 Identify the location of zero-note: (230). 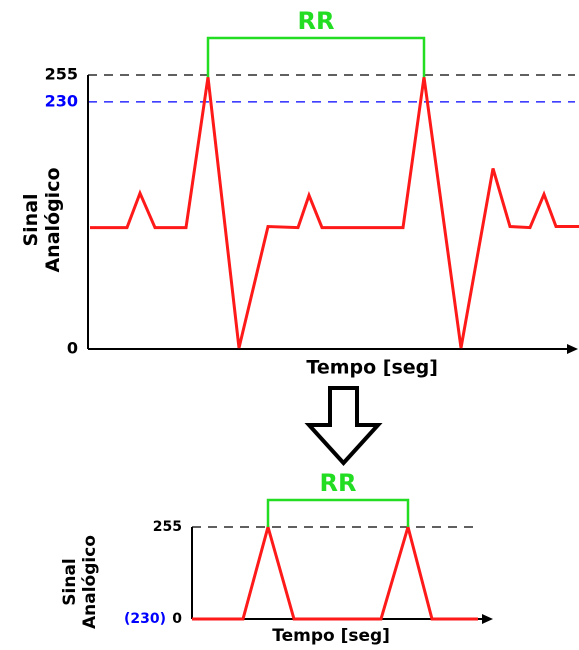
(145, 619).